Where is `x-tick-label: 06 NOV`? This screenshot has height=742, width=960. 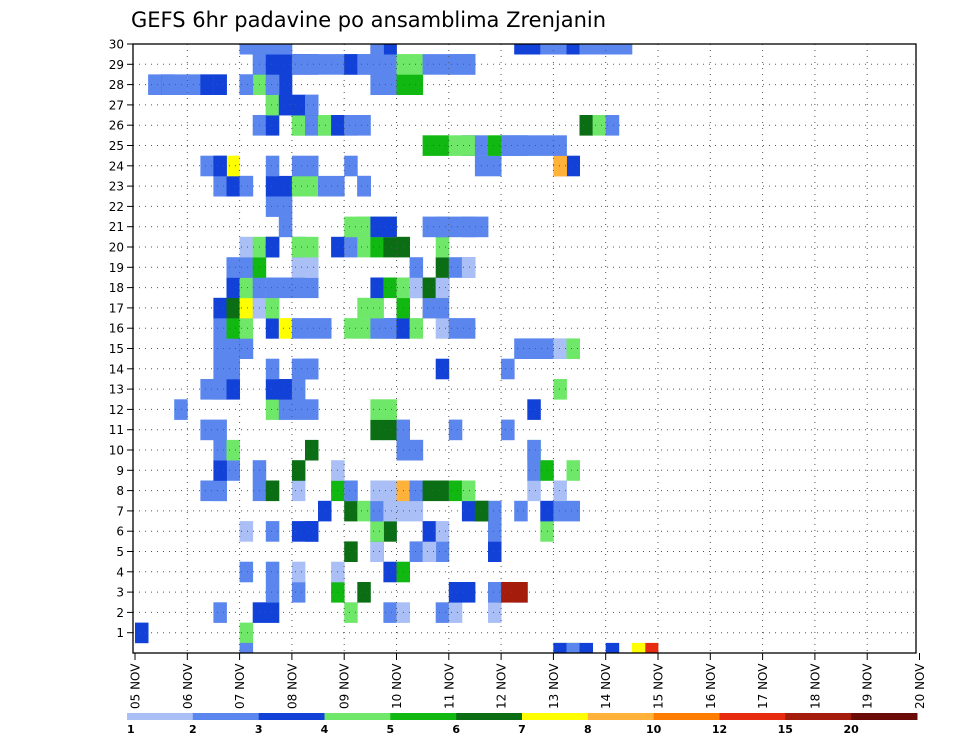 x-tick-label: 06 NOV is located at coordinates (188, 686).